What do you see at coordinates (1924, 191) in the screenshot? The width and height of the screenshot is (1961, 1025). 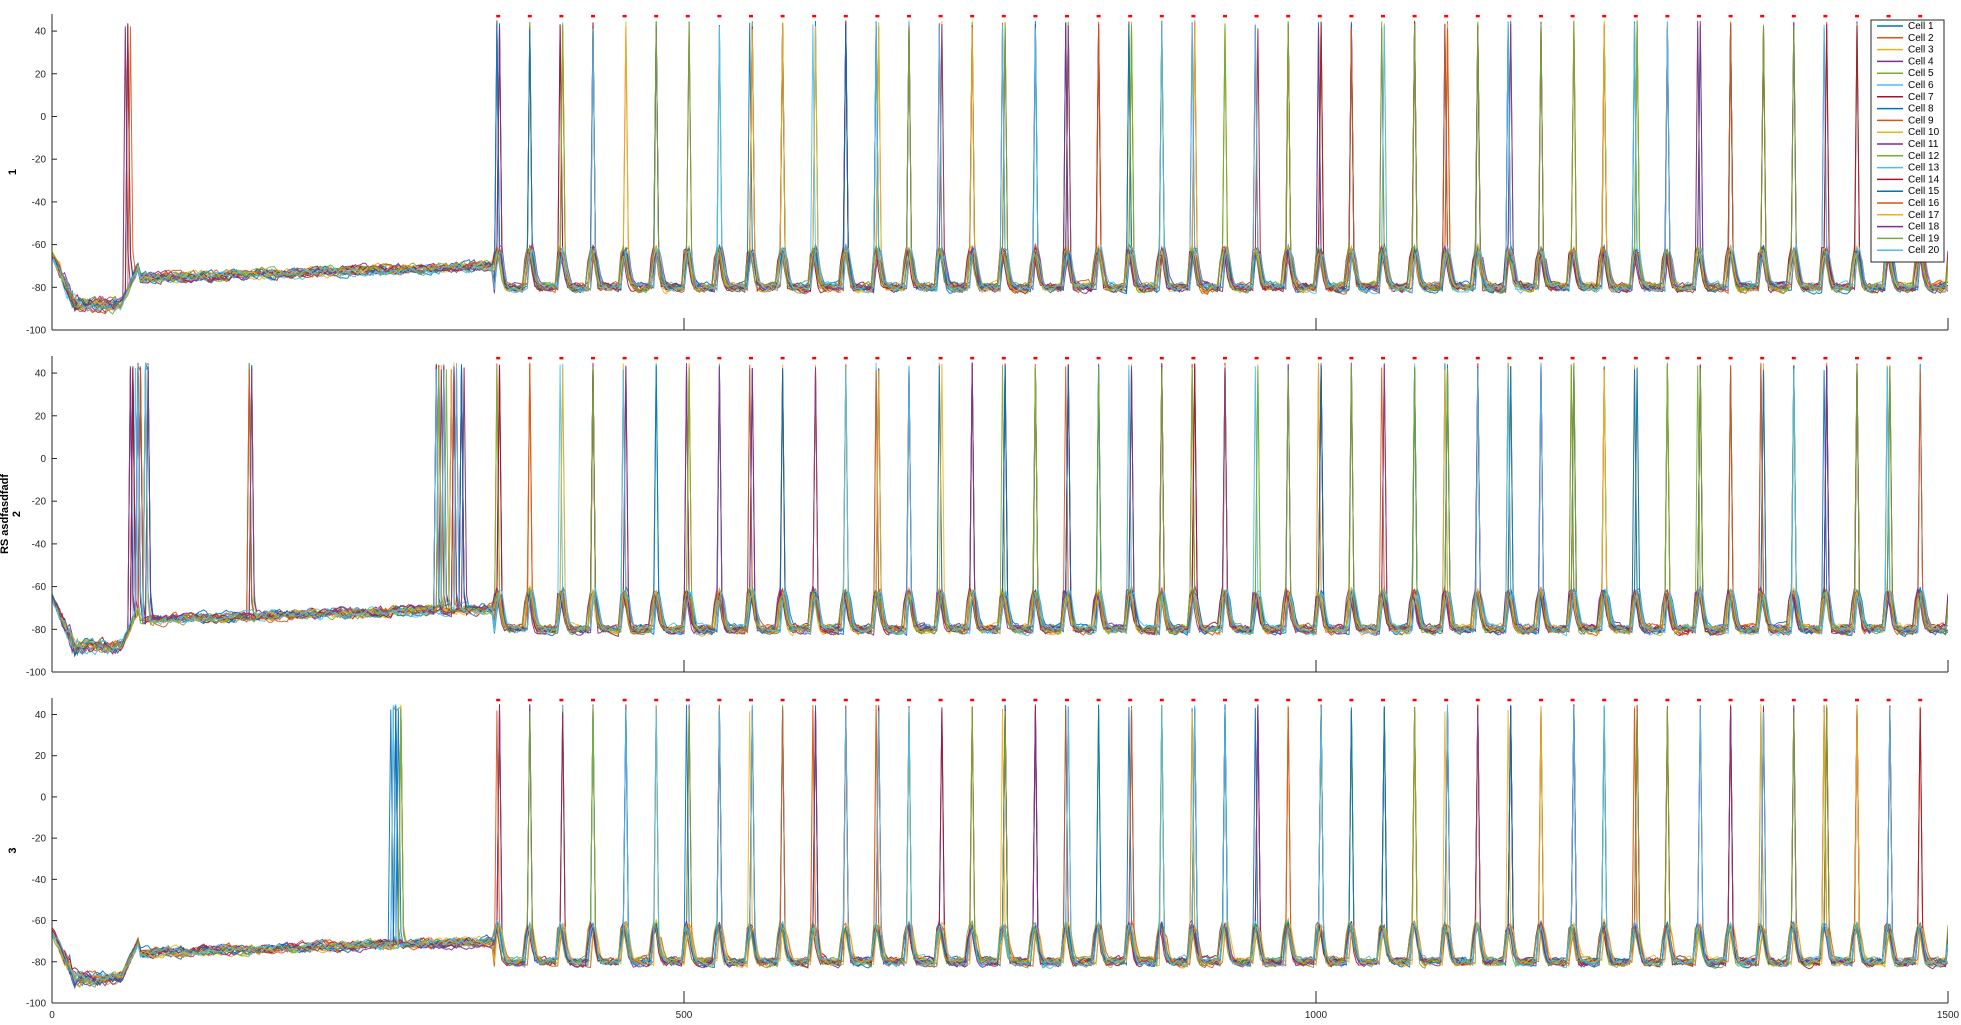 I see `legend-entry: Cell 15` at bounding box center [1924, 191].